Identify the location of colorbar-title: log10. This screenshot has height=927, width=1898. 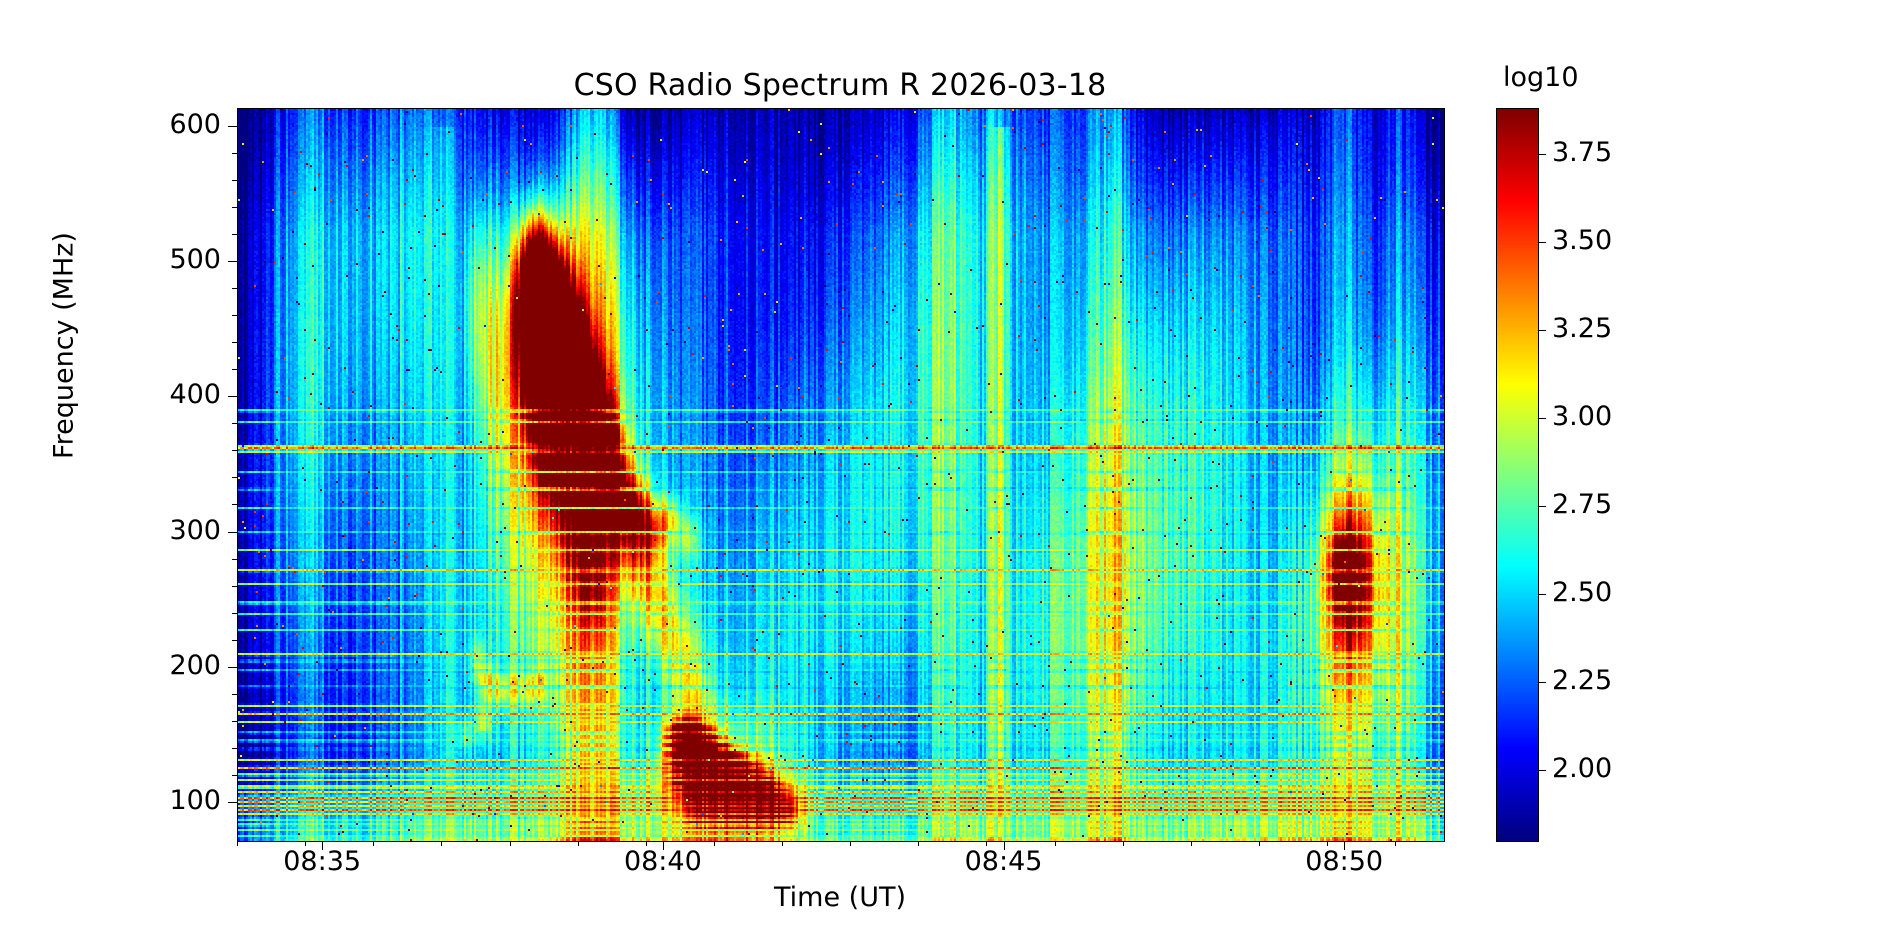
(1541, 77).